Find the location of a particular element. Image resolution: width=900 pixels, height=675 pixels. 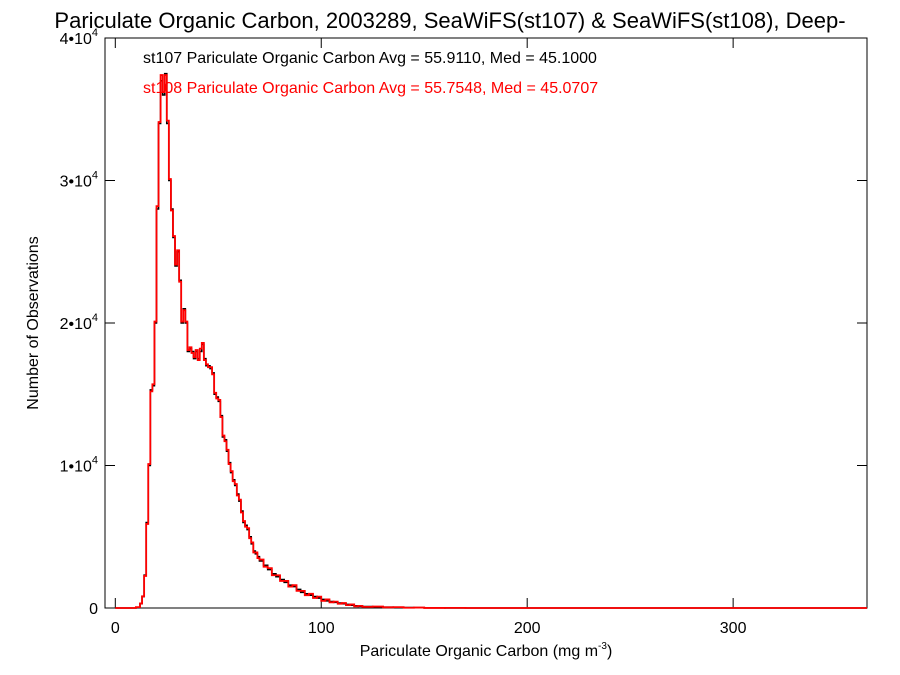

y-tick-labels: 0 1•104 2•104 3•104 4•104 is located at coordinates (79, 322).